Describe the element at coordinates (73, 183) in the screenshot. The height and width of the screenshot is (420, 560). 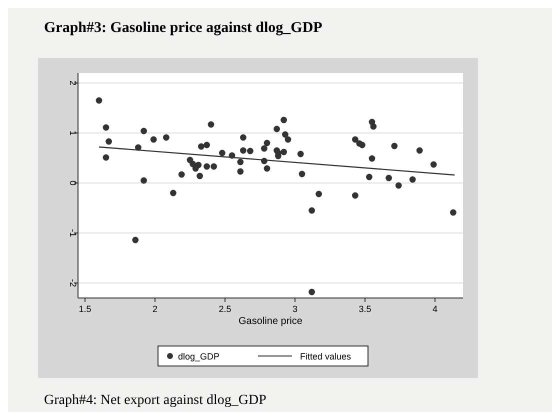
I see `y-tick-label: 0` at that location.